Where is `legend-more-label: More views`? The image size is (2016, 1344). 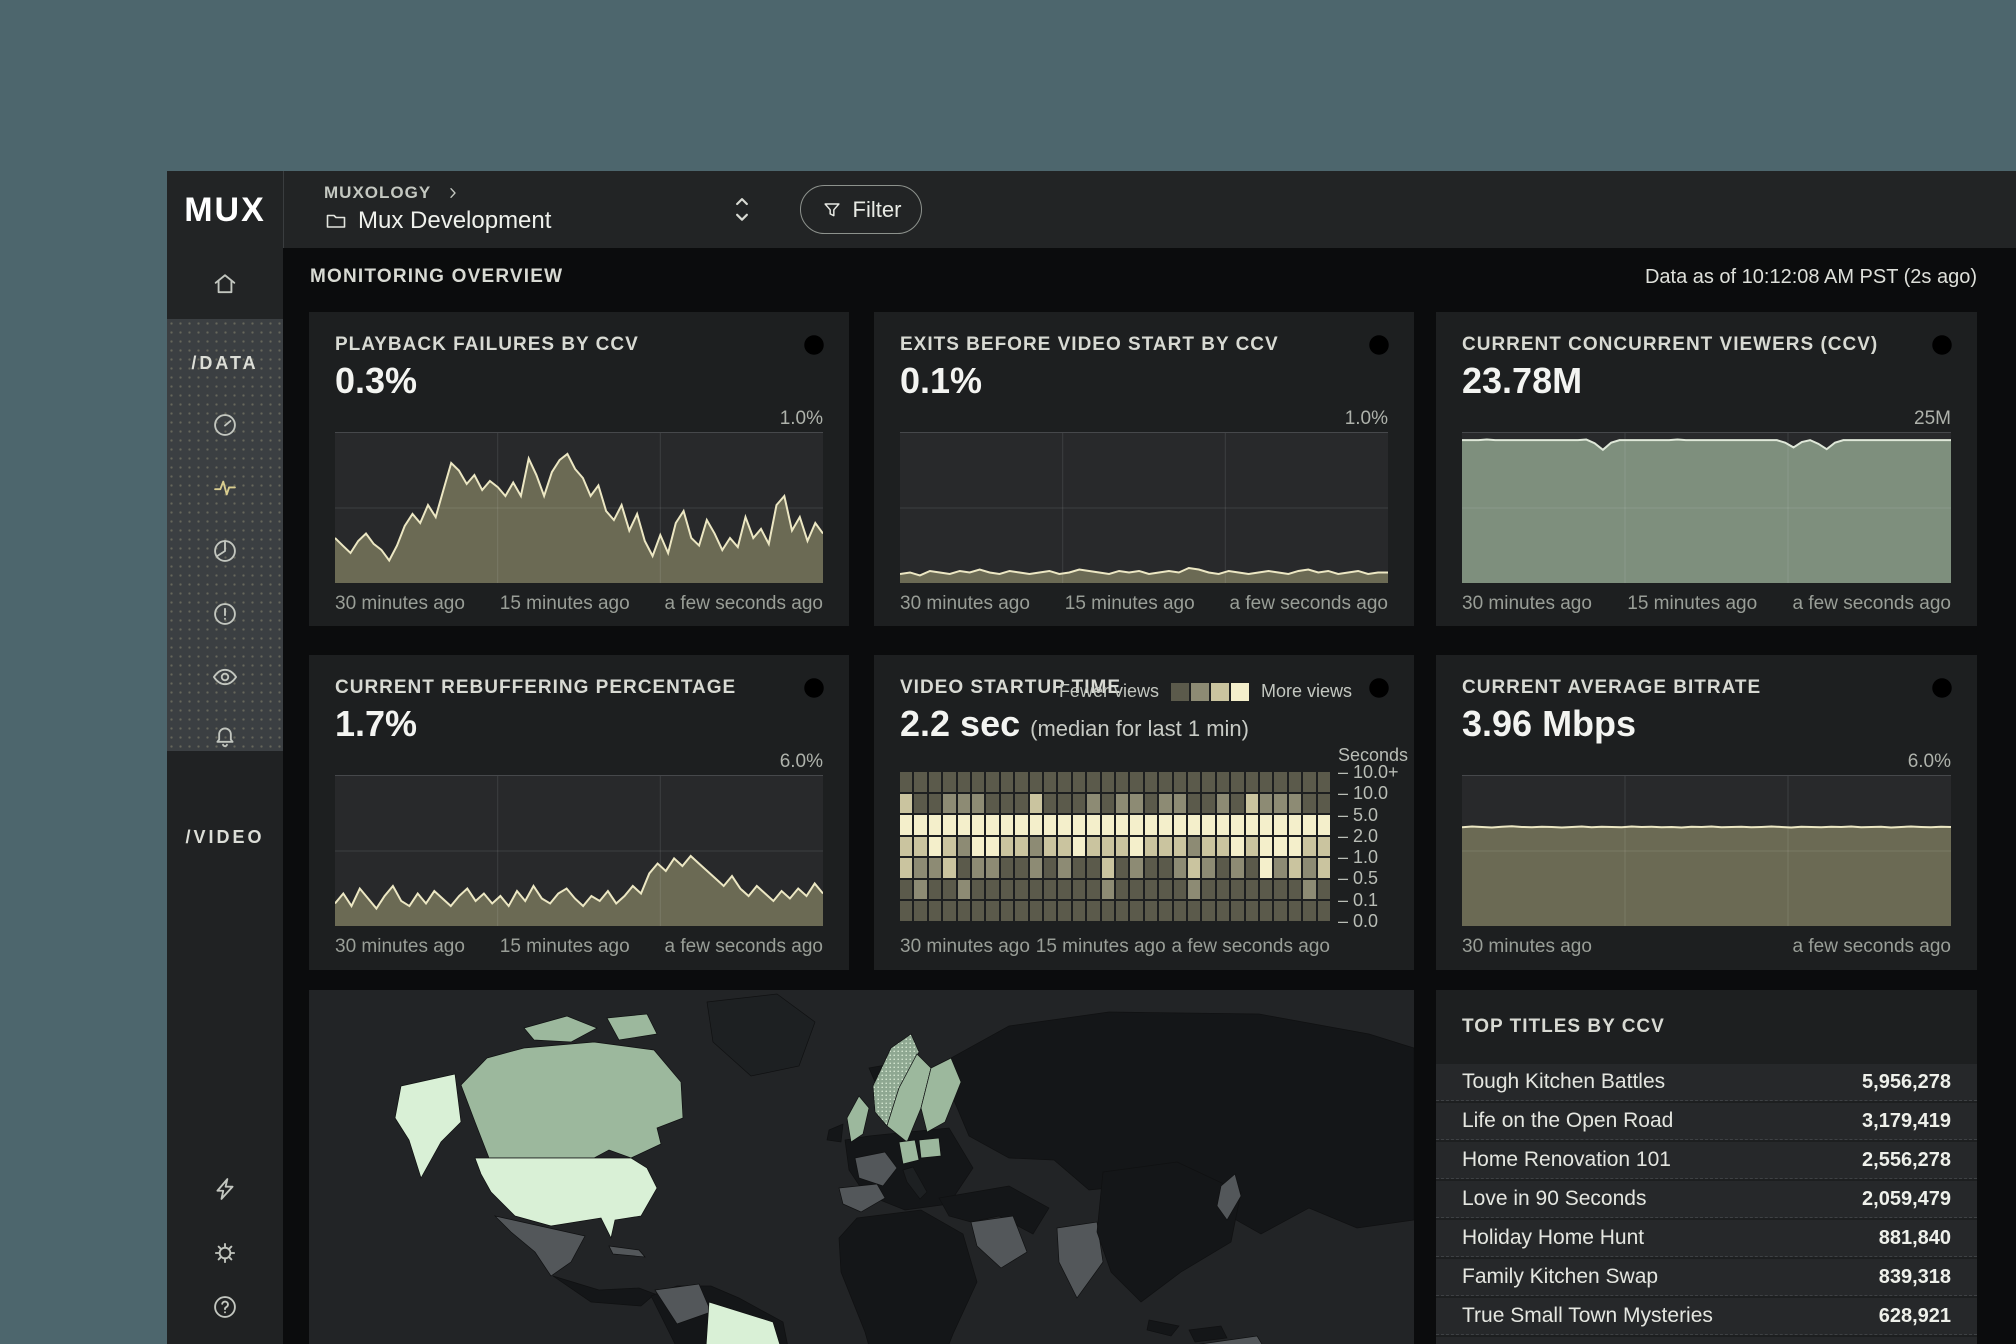
legend-more-label: More views is located at coordinates (1306, 691).